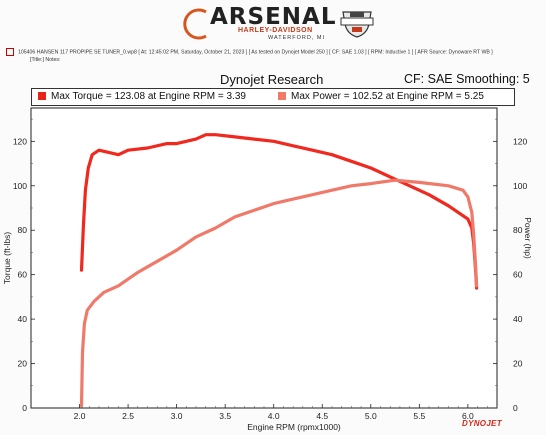 This screenshot has width=546, height=435. What do you see at coordinates (371, 416) in the screenshot?
I see `x-tick-label: 5.0` at bounding box center [371, 416].